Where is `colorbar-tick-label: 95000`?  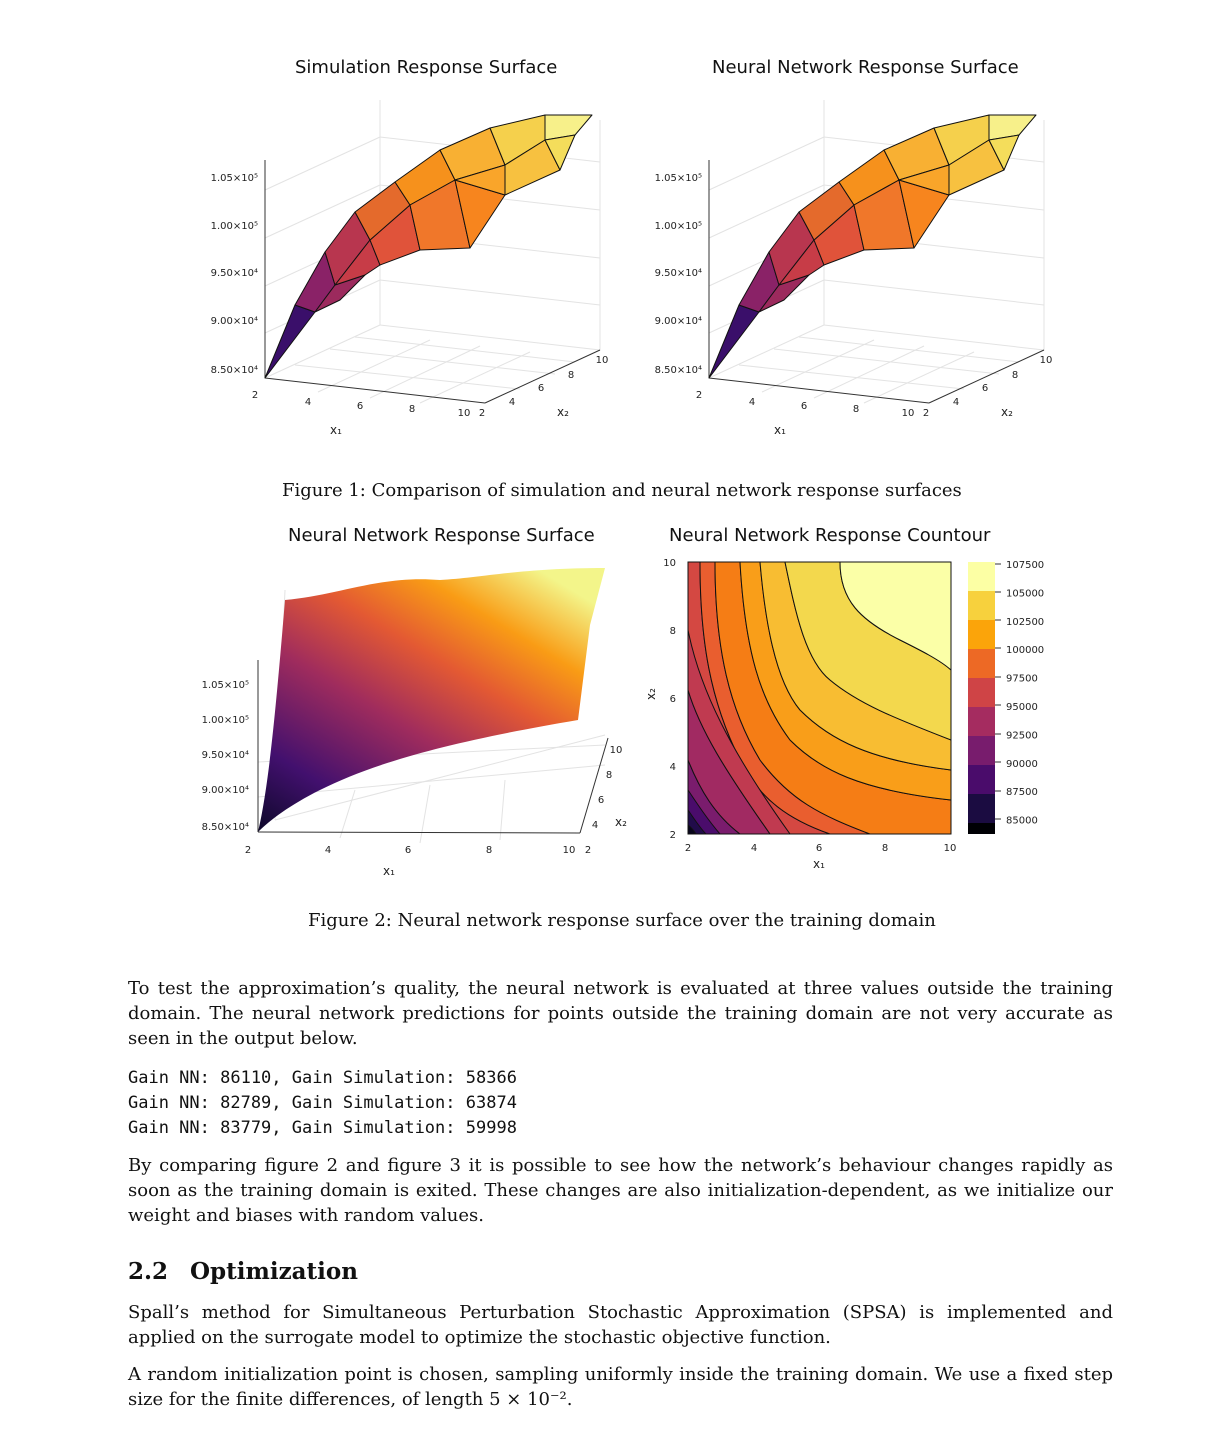 colorbar-tick-label: 95000 is located at coordinates (1022, 707).